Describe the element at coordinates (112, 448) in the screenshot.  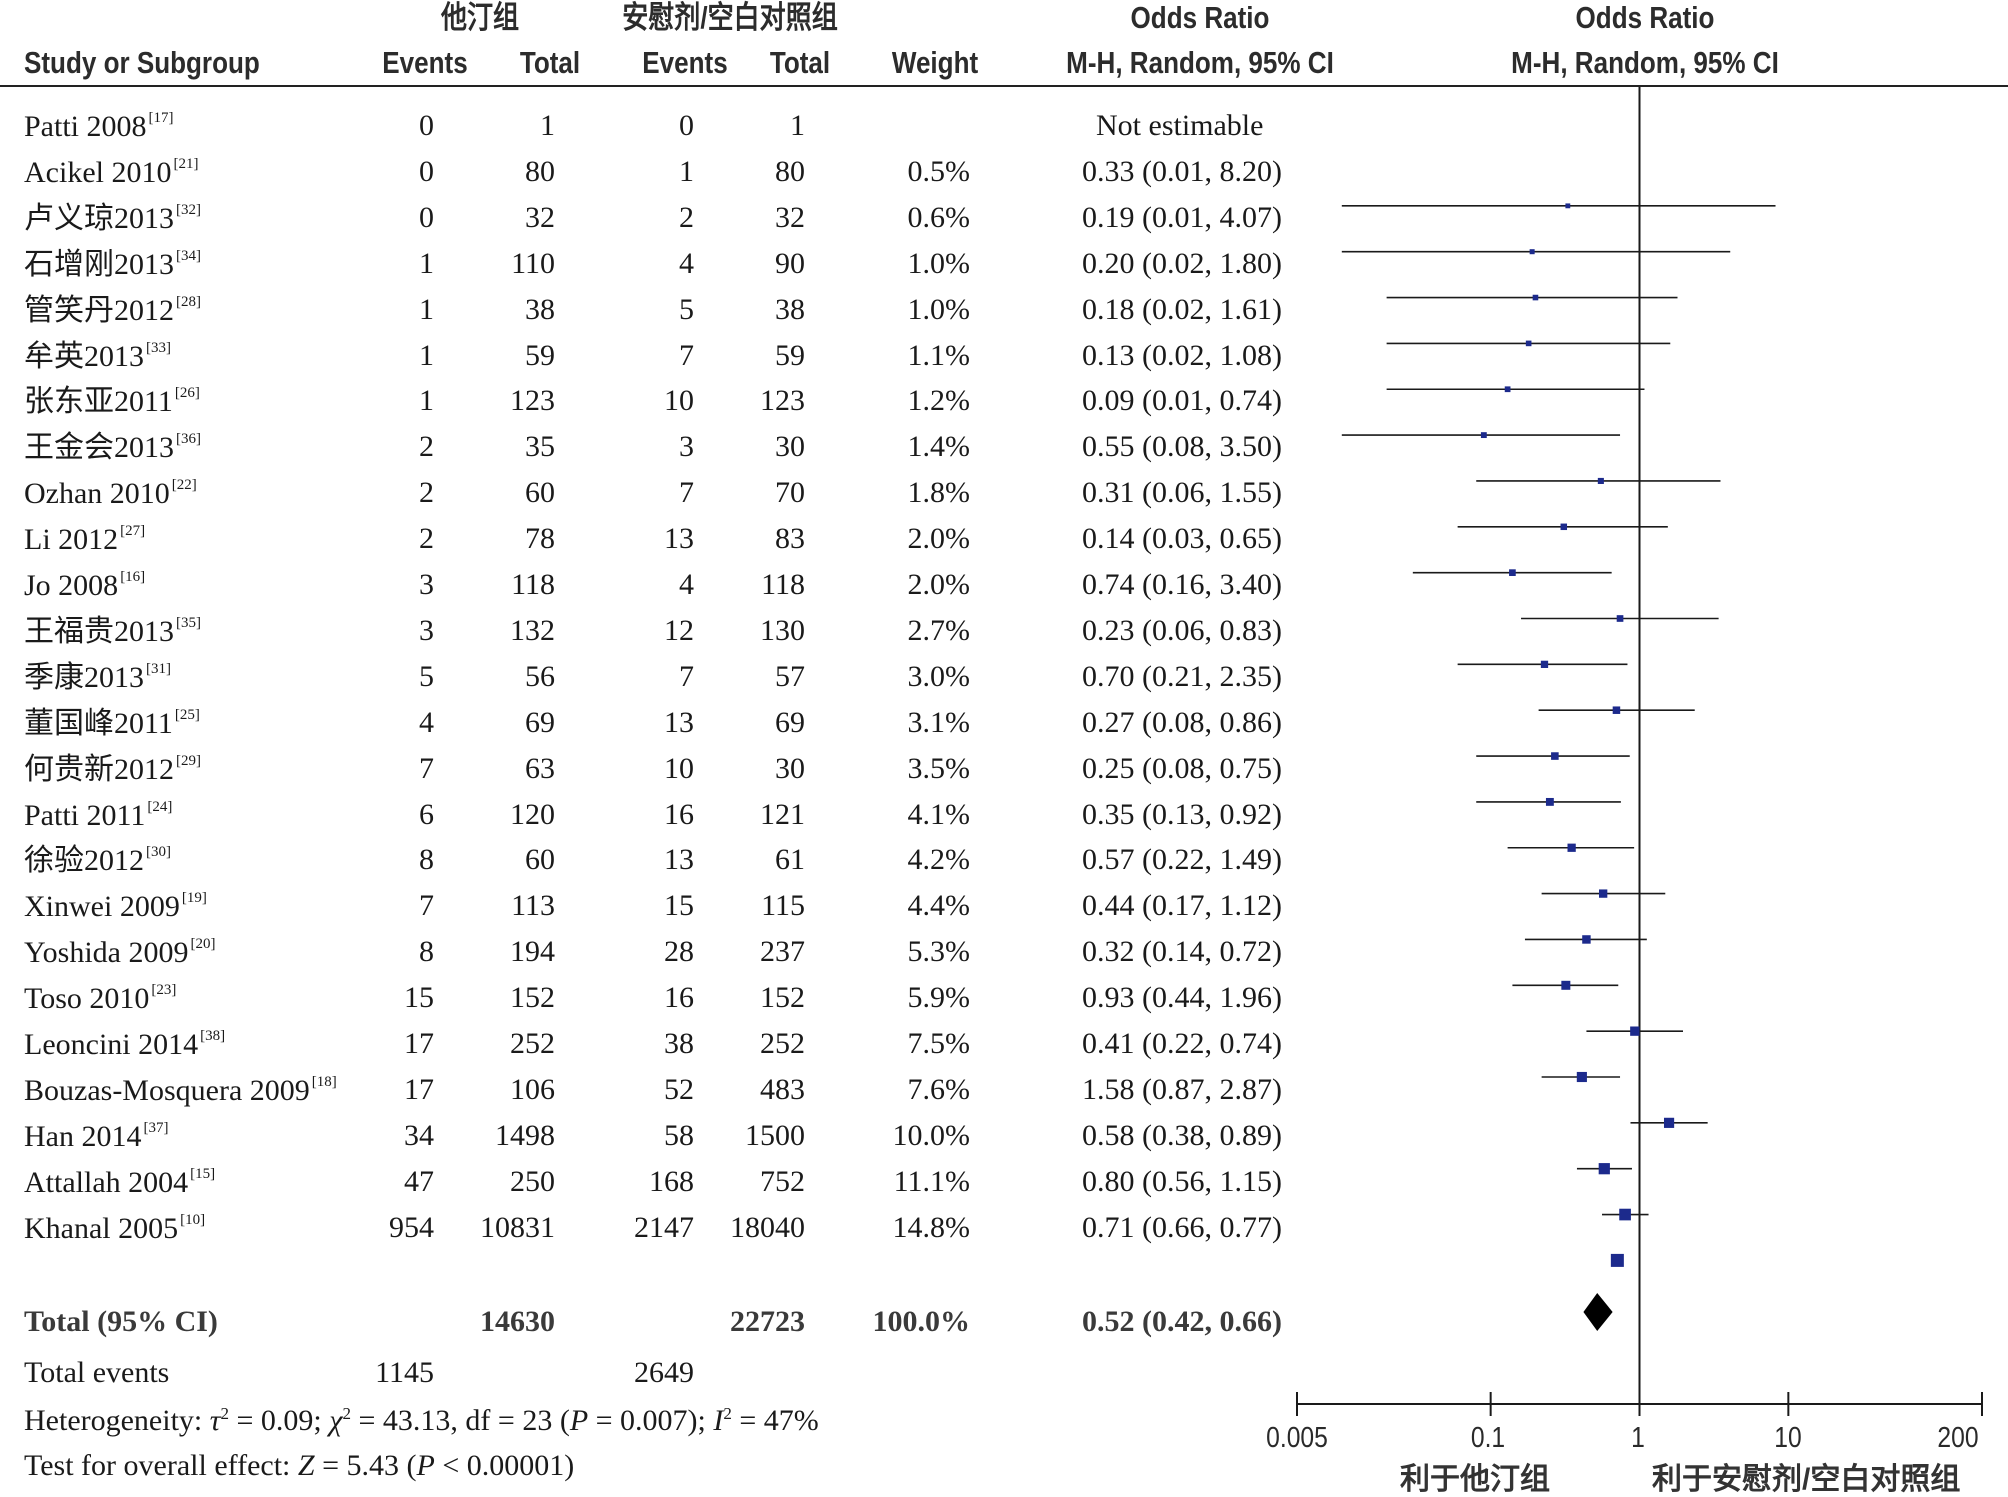
I see `study-name: 王金会2013 [36]` at that location.